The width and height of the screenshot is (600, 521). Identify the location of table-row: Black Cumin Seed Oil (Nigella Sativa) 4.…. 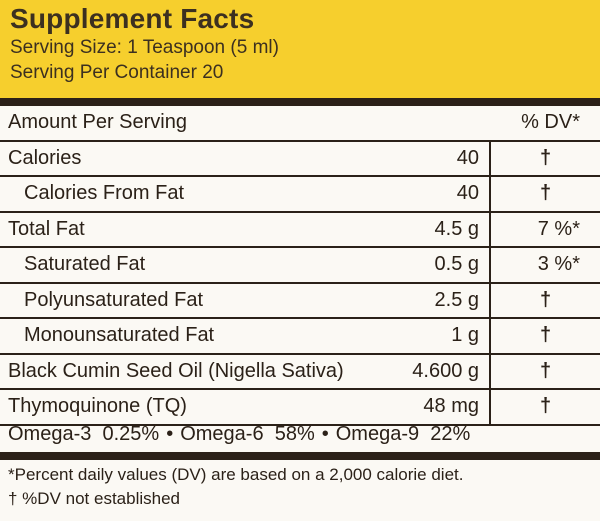
(300, 371).